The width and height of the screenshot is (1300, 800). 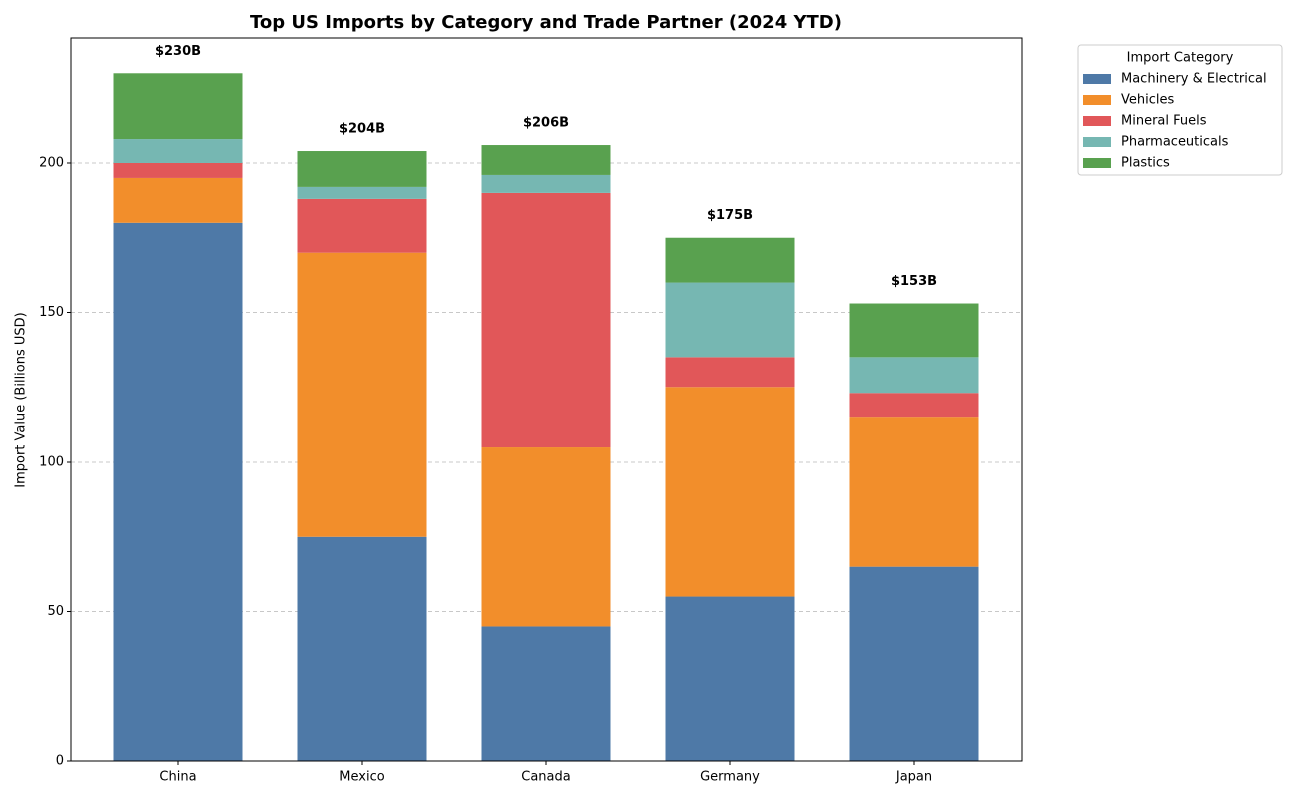 What do you see at coordinates (1194, 79) in the screenshot?
I see `legend-label: Machinery & Electrical` at bounding box center [1194, 79].